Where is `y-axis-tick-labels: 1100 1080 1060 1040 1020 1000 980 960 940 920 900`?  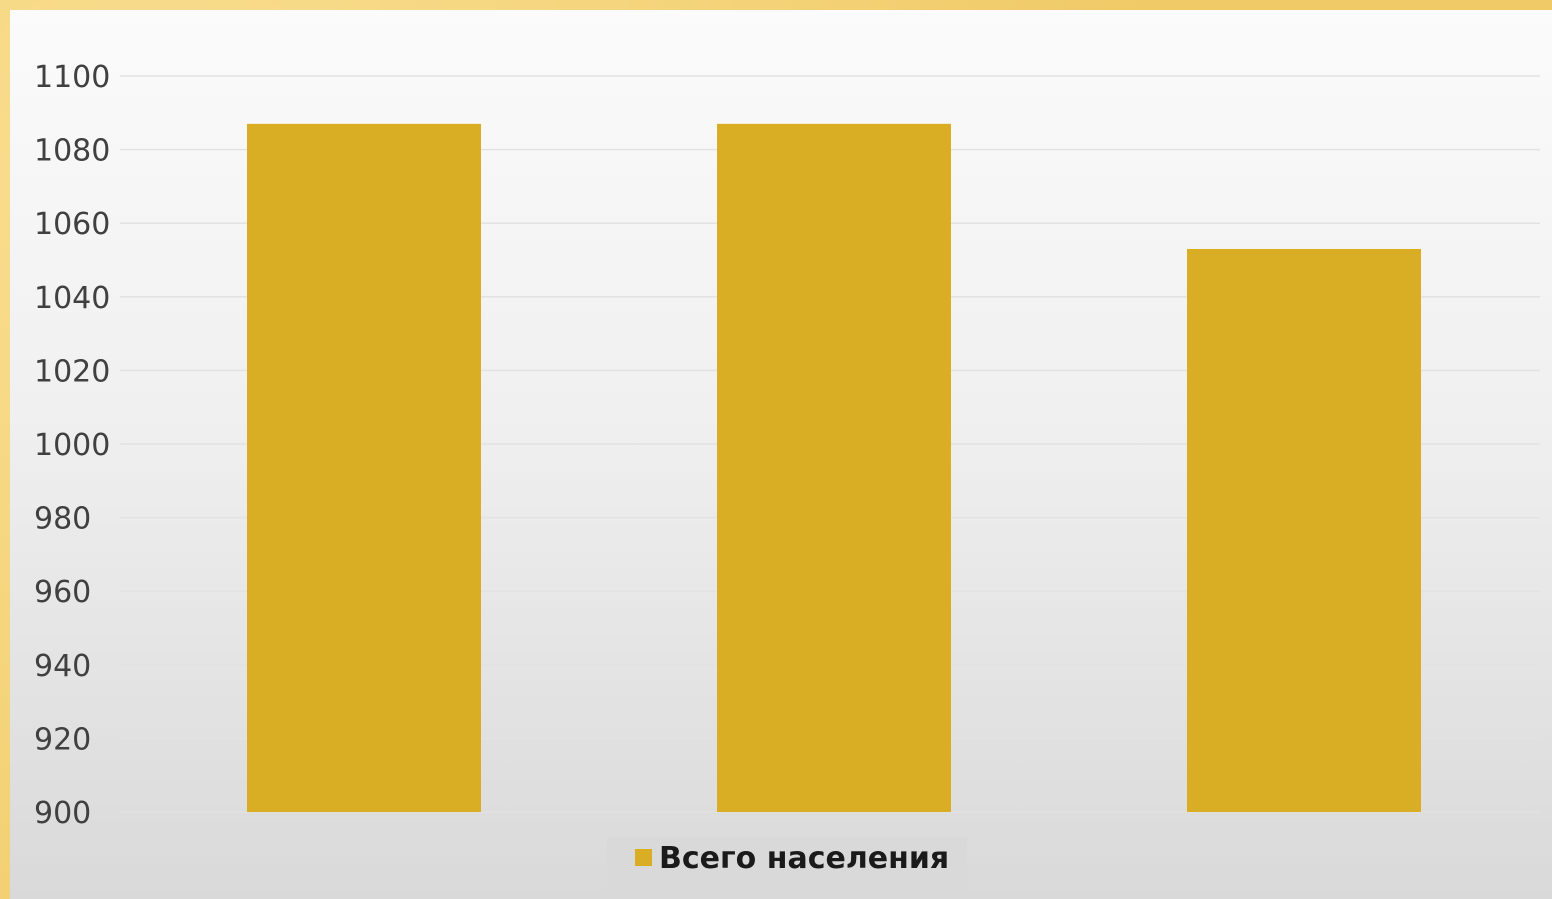
y-axis-tick-labels: 1100 1080 1060 1040 1020 1000 980 960 940 920 900 is located at coordinates (72, 445).